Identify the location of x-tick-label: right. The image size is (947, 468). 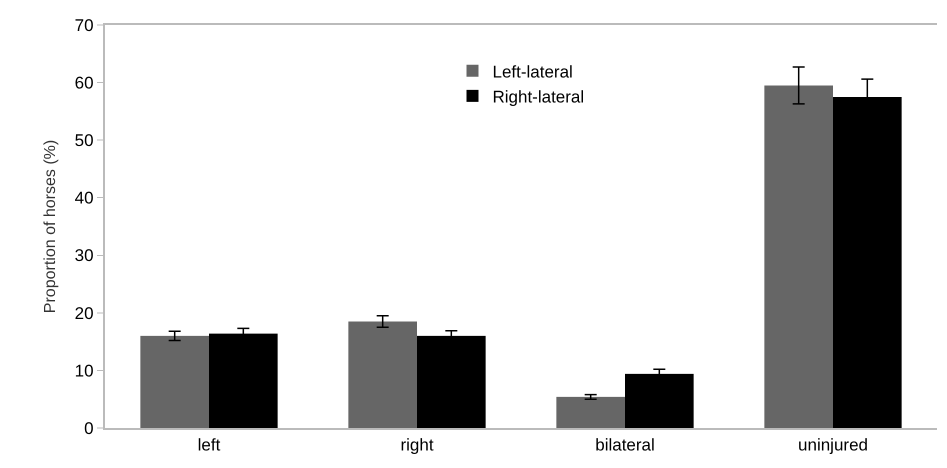
(417, 444).